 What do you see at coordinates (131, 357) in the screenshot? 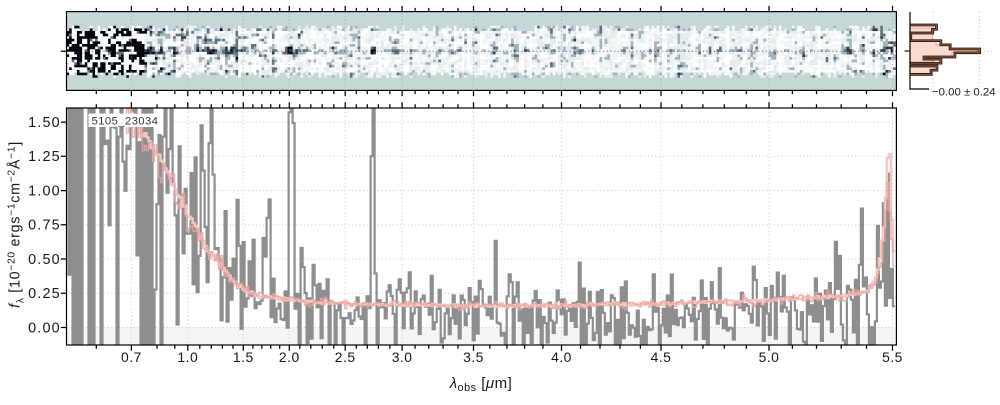
I see `svg-text: 0.7` at bounding box center [131, 357].